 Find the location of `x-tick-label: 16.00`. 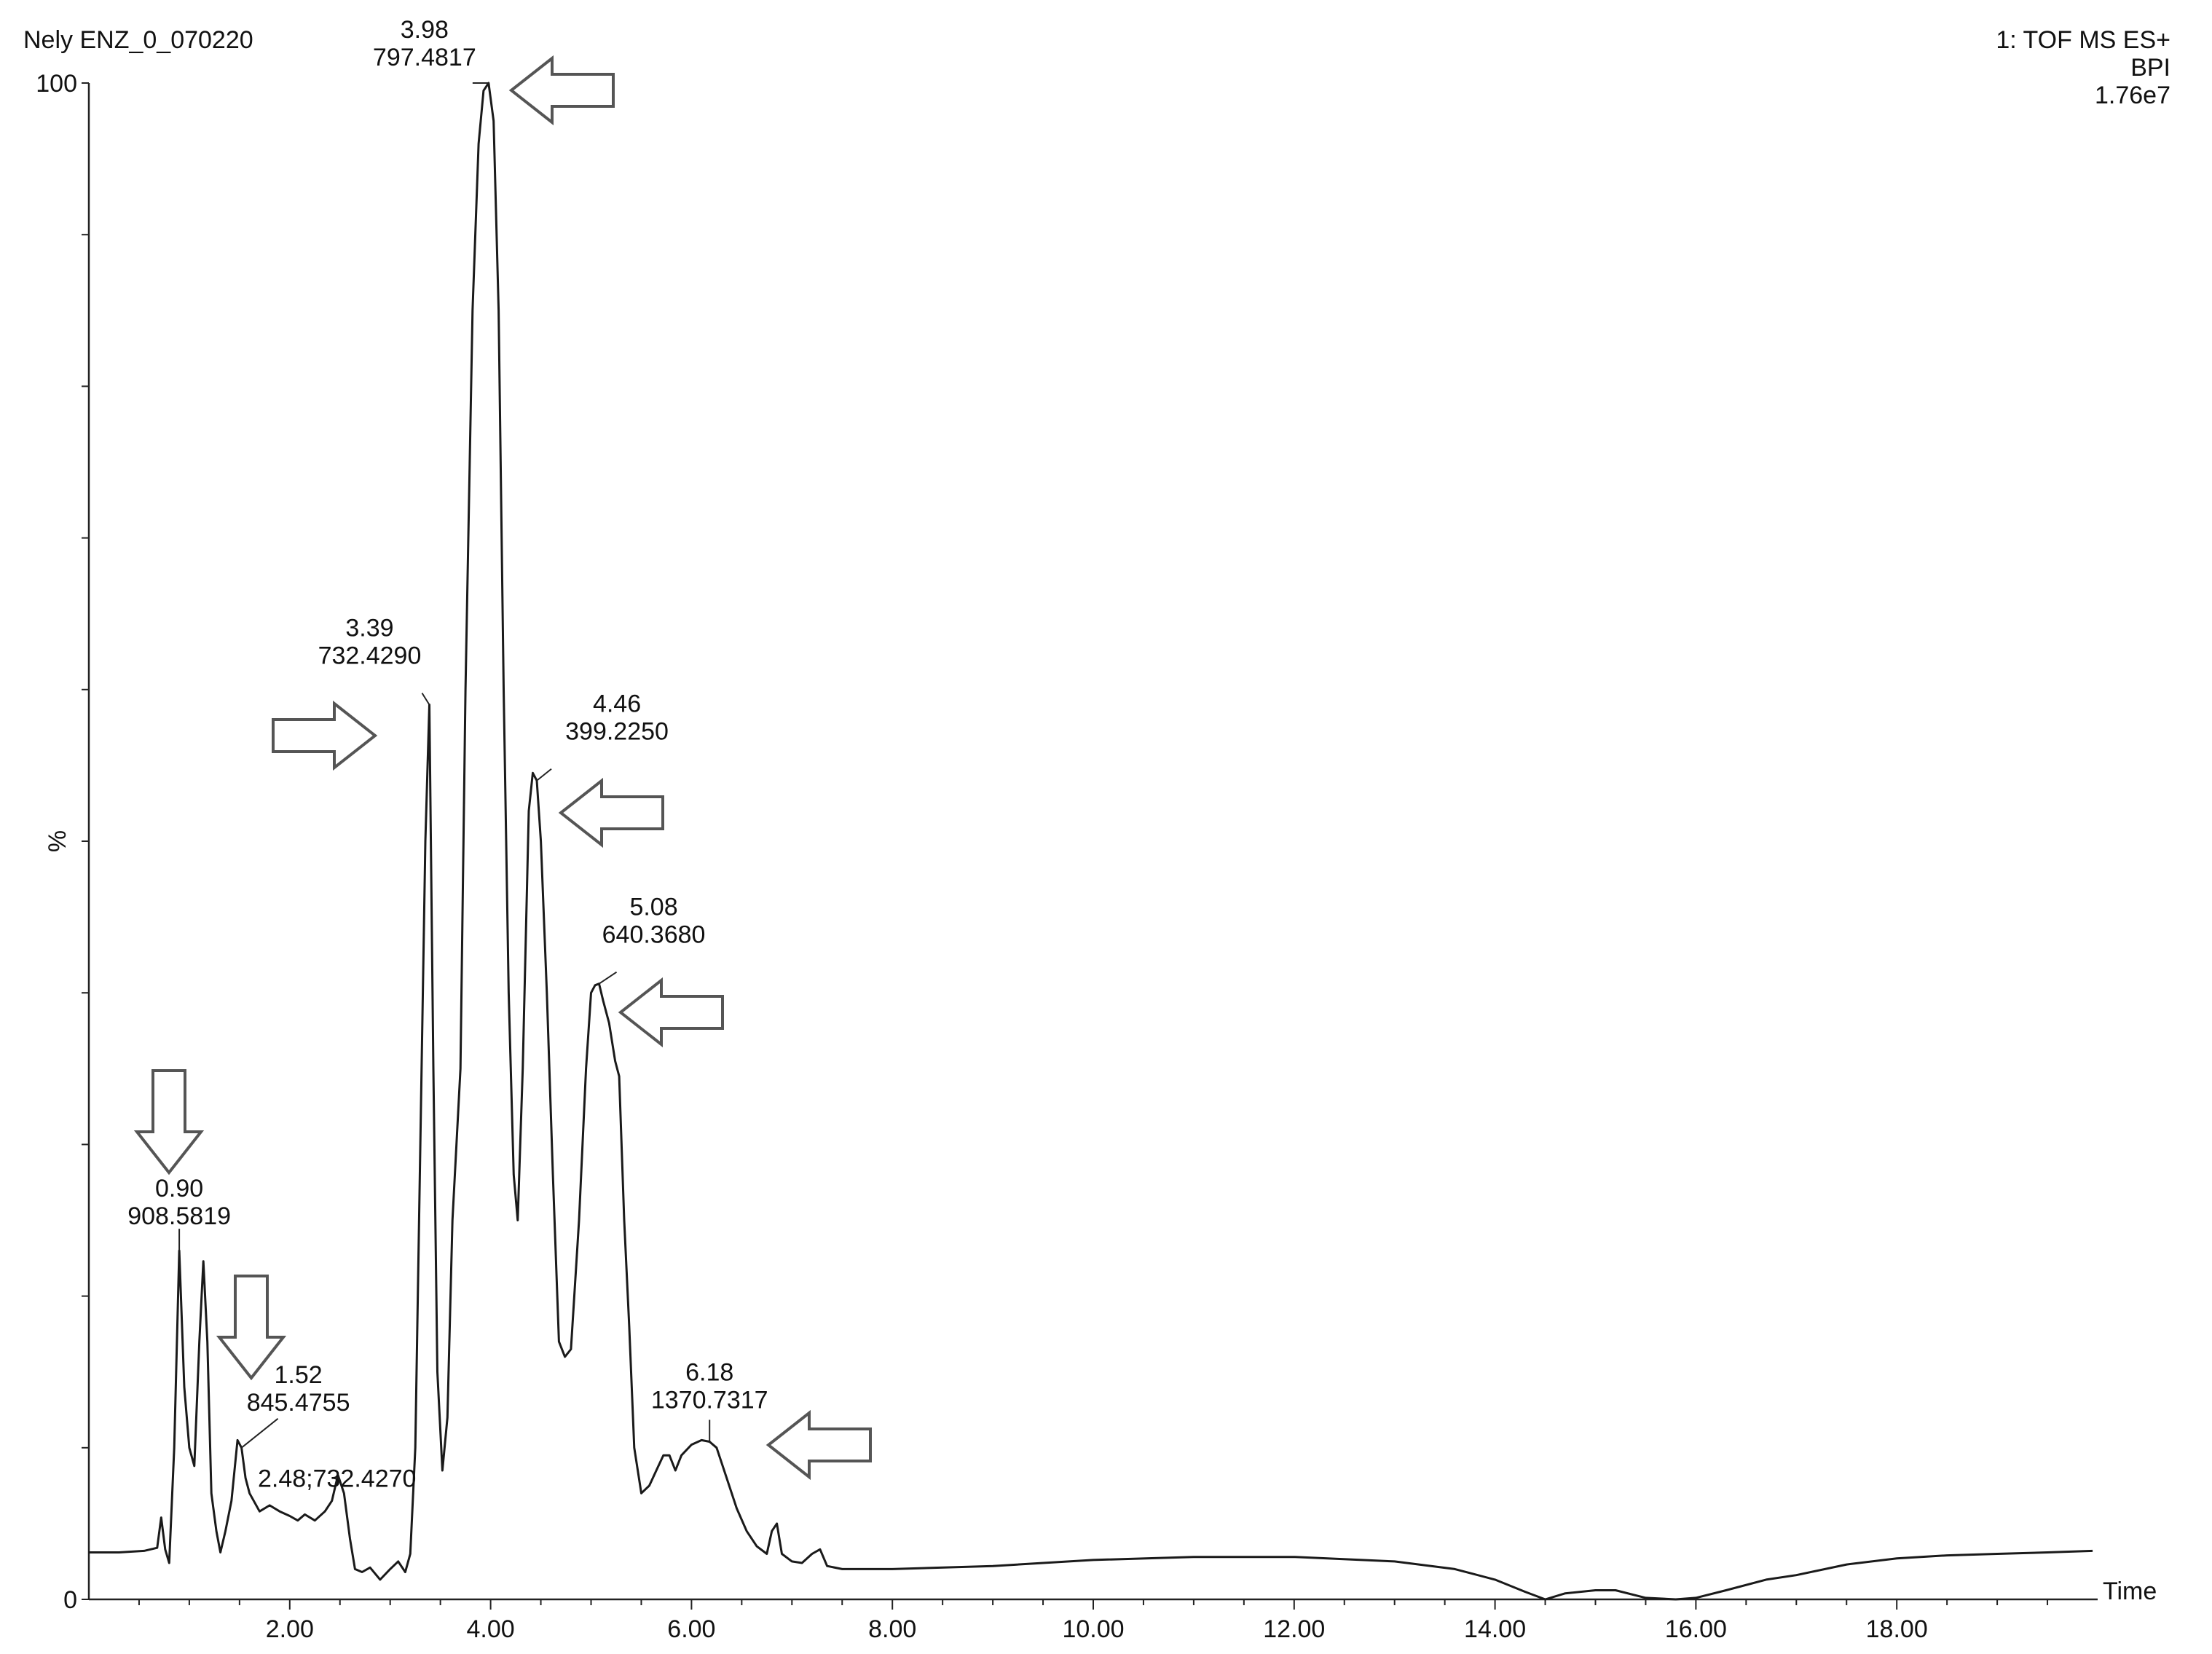

x-tick-label: 16.00 is located at coordinates (1696, 1629).